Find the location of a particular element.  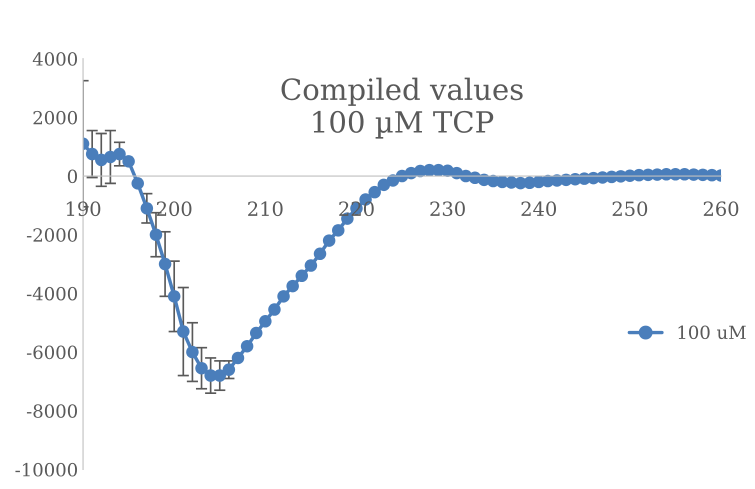

x-tick-label: 190 is located at coordinates (83, 208).